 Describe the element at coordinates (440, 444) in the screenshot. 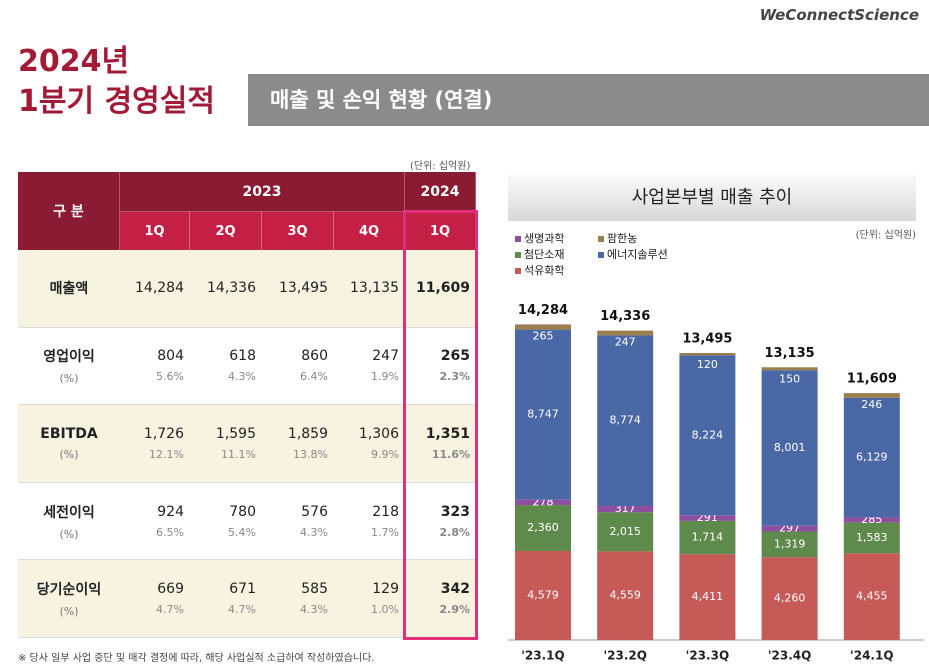

I see `cell: 1,351 11.6%` at that location.